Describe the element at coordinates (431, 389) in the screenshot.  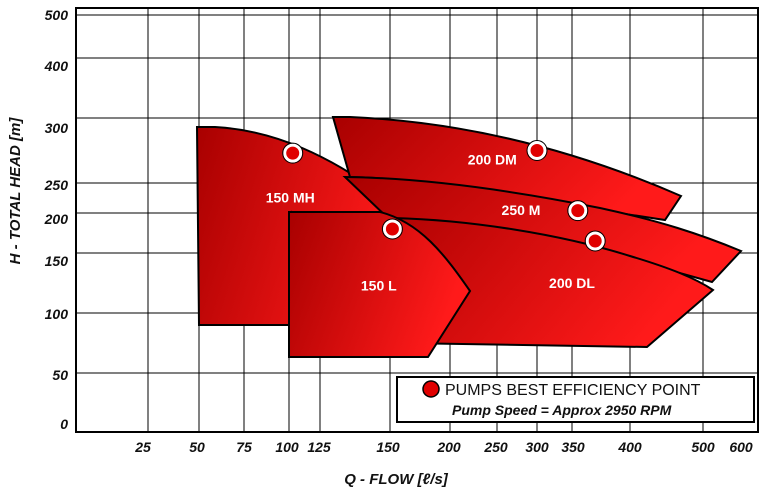
I see `legend-point-marker` at that location.